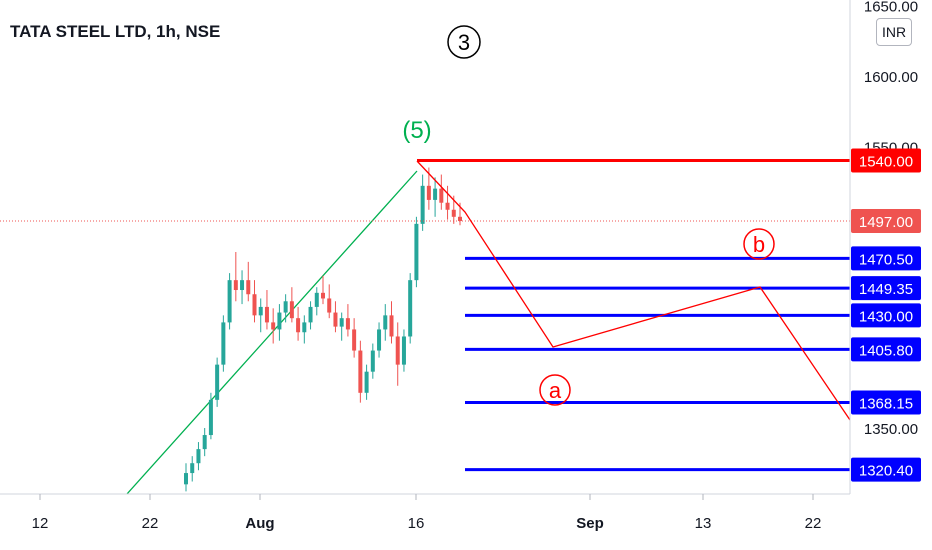  I want to click on price-label-text: 1470.50, so click(886, 259).